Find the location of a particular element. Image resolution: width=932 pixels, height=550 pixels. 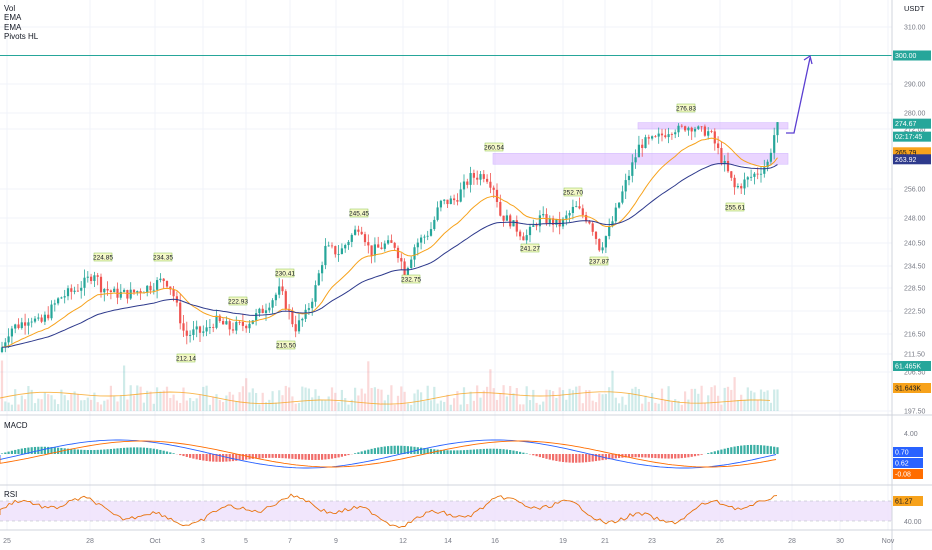

volume-label: 31.643K is located at coordinates (908, 389).